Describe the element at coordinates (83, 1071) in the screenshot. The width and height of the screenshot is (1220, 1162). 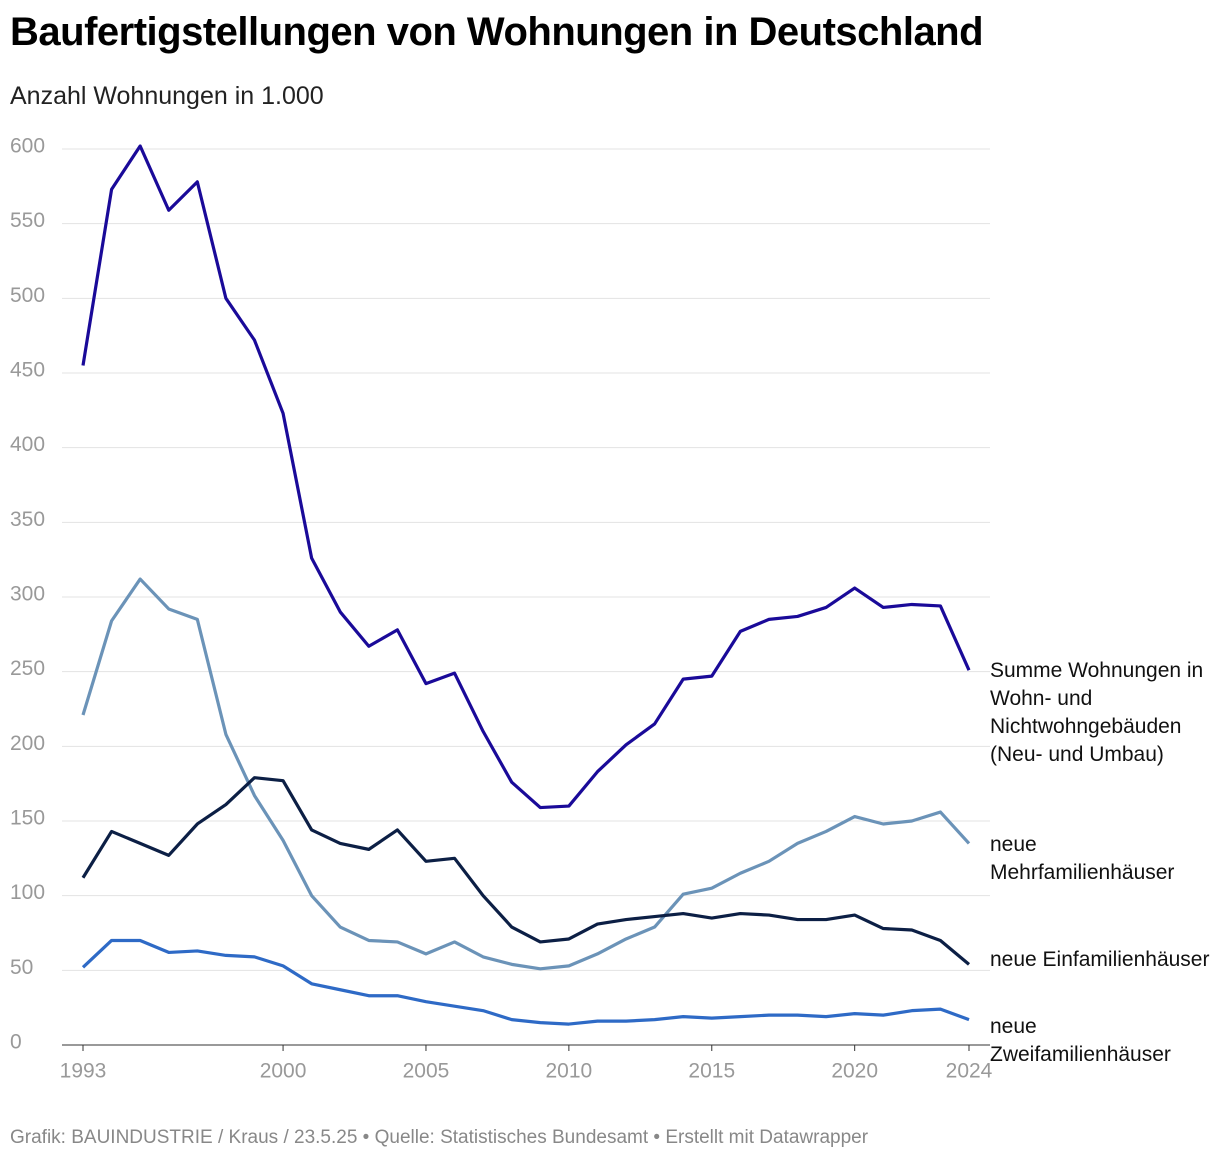
I see `x-tick-label: 1993` at that location.